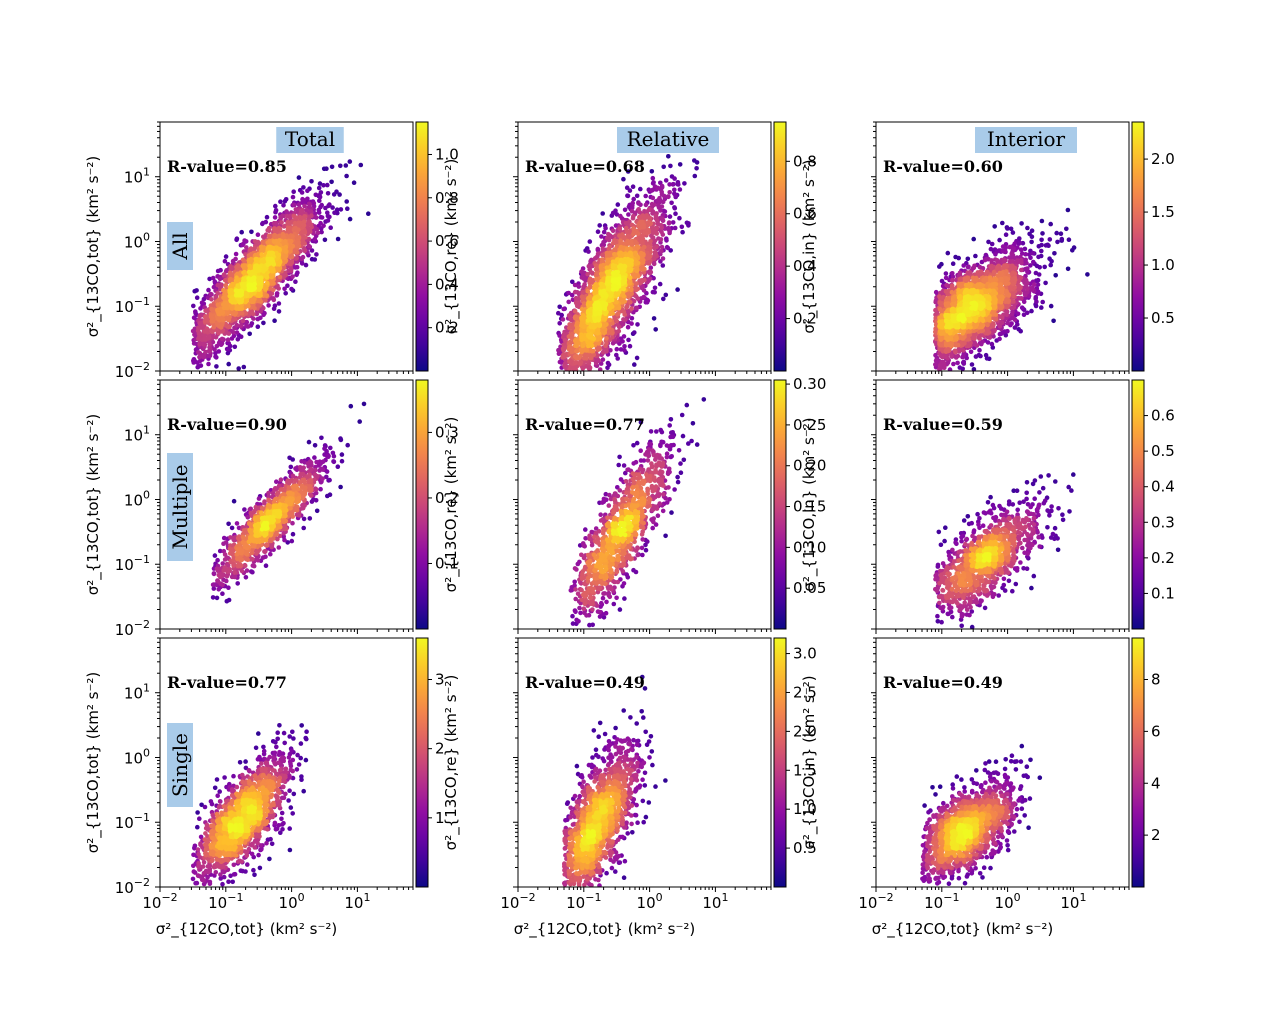 This screenshot has width=1269, height=1015. I want to click on column-title-box, so click(668, 140).